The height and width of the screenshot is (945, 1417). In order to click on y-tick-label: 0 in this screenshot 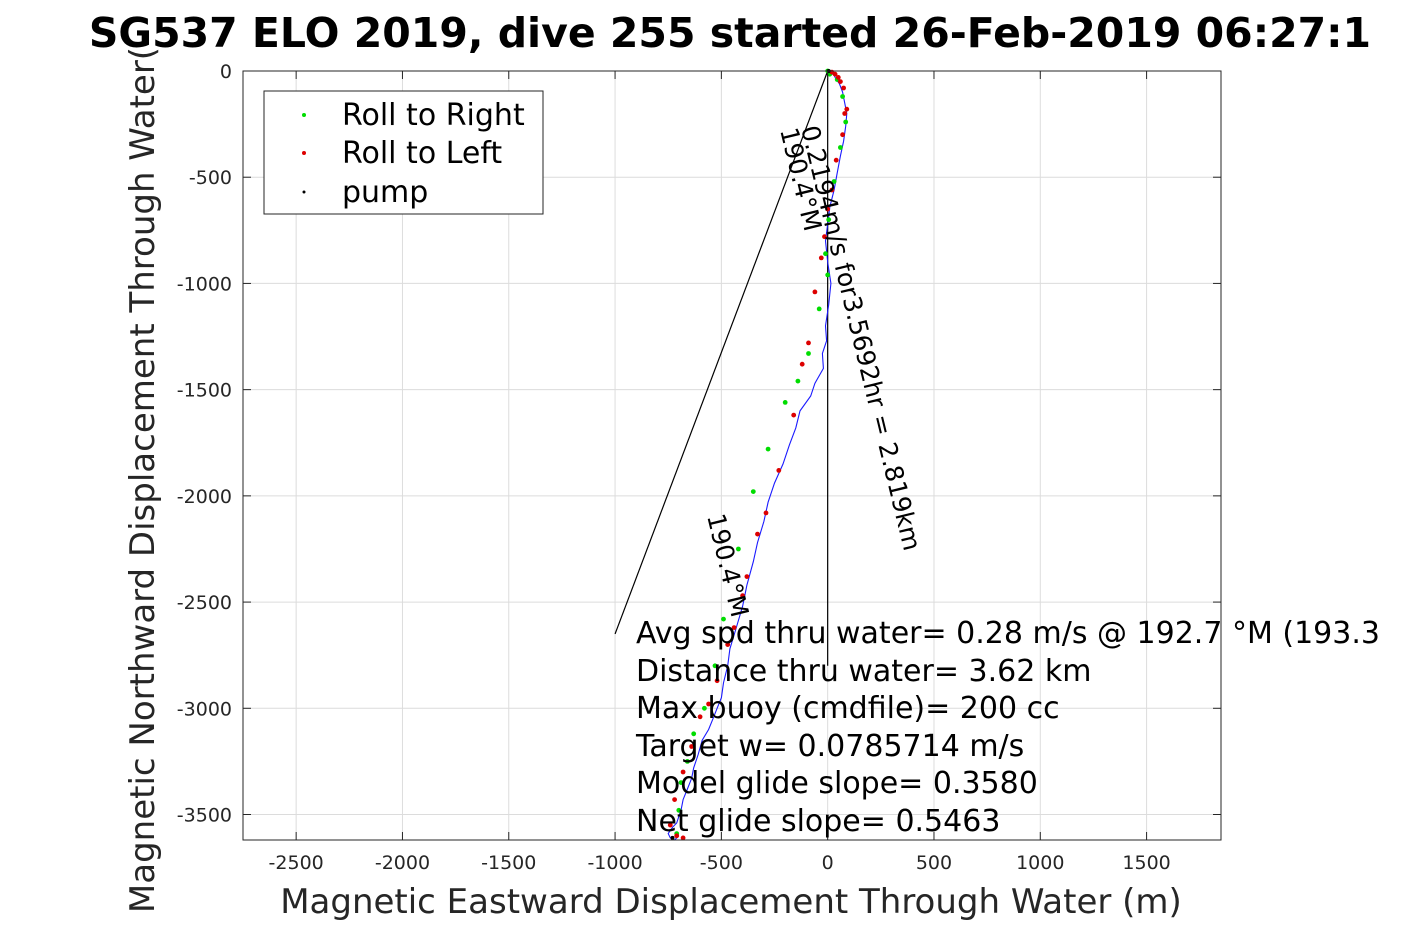, I will do `click(226, 72)`.